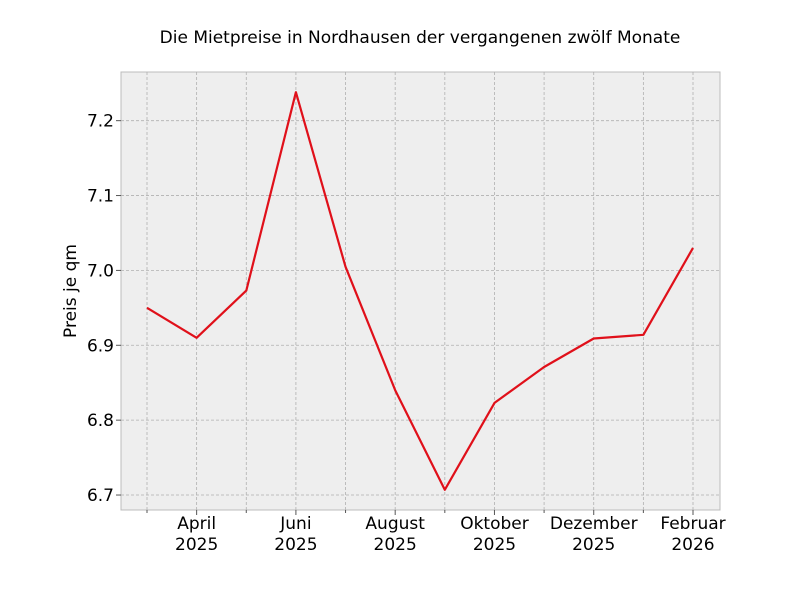  What do you see at coordinates (100, 421) in the screenshot?
I see `y-tick-label: 6.8` at bounding box center [100, 421].